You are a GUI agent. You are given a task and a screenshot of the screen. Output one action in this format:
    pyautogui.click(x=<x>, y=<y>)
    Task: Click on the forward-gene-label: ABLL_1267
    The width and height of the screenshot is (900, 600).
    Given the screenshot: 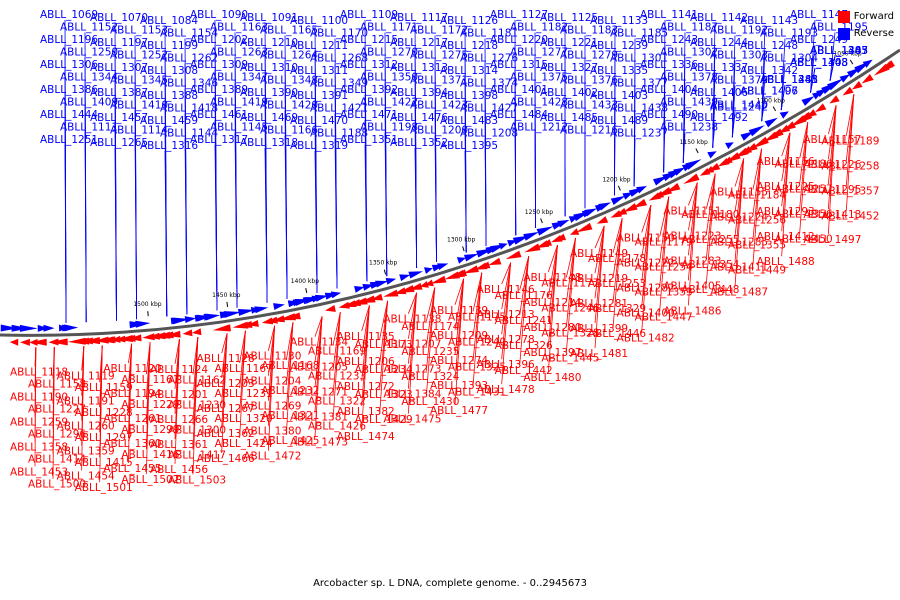 What is the action you would take?
    pyautogui.click(x=226, y=409)
    